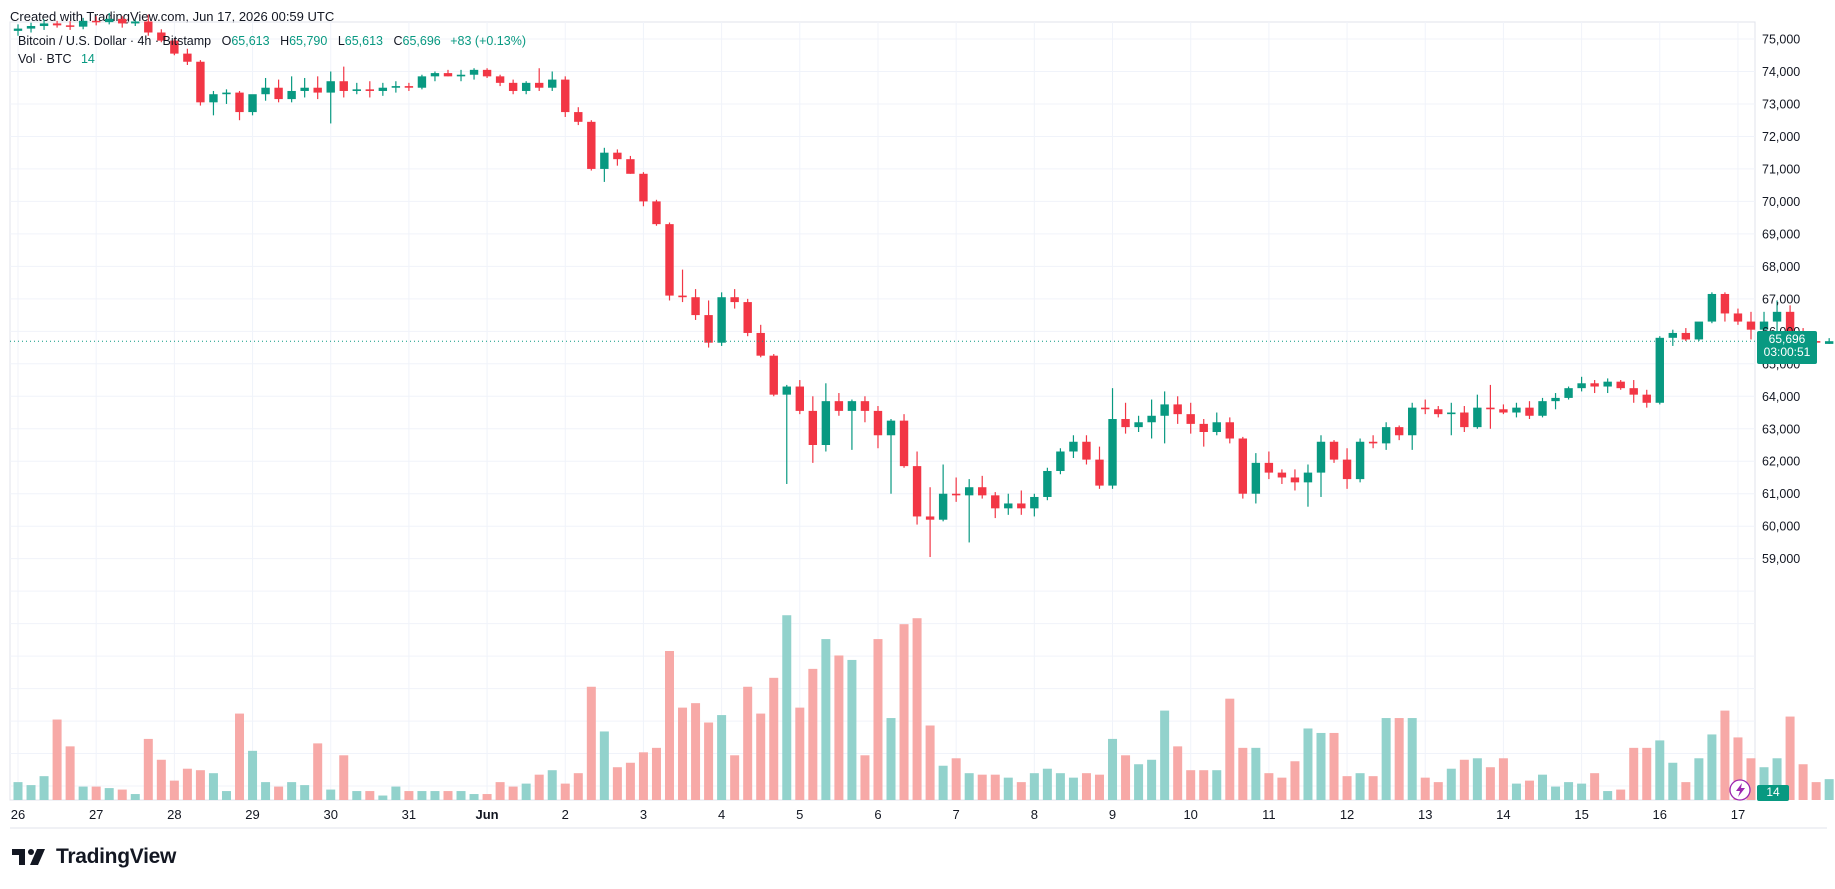 Image resolution: width=1835 pixels, height=889 pixels. I want to click on price-tick-label: 62,000, so click(1781, 462).